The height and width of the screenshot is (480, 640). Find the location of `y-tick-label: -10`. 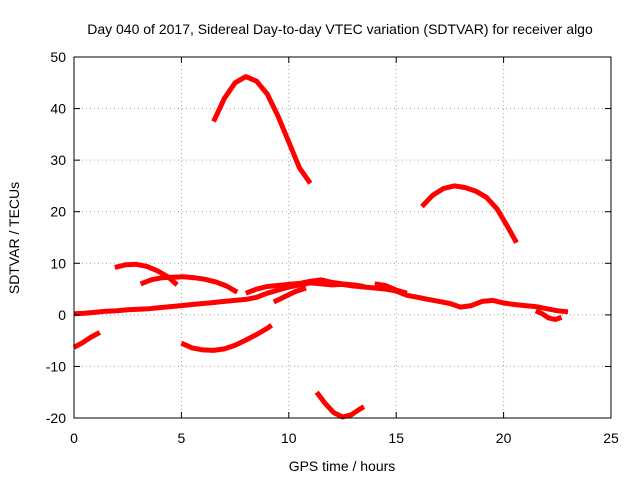

y-tick-label: -10 is located at coordinates (56, 366).